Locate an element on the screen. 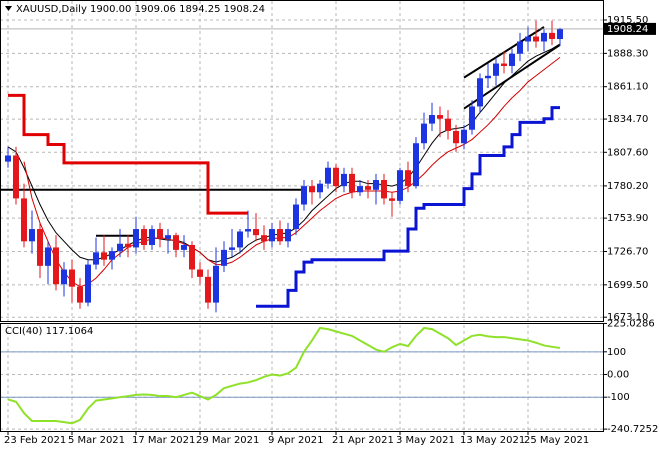  y-tick-label: 1673.10 is located at coordinates (627, 317).